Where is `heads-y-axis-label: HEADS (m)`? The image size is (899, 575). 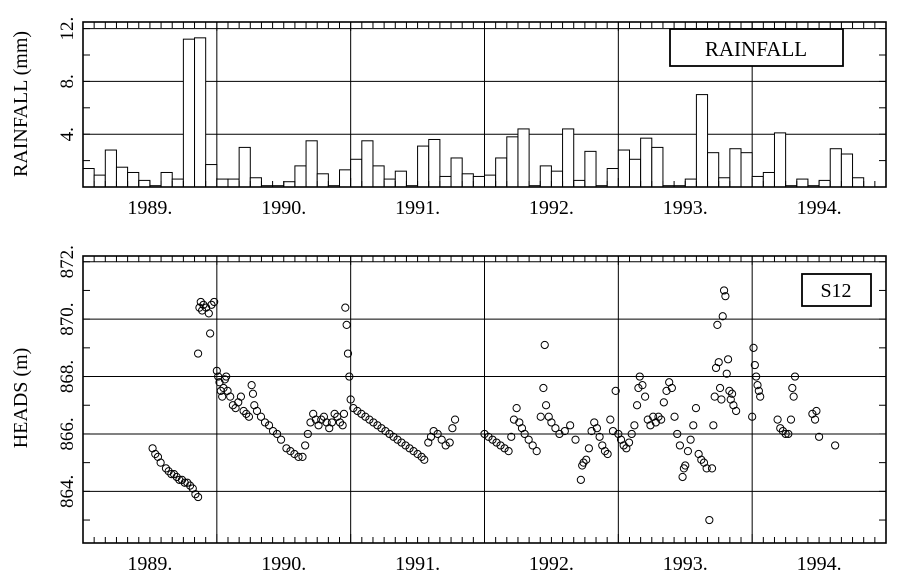 heads-y-axis-label: HEADS (m) is located at coordinates (21, 398).